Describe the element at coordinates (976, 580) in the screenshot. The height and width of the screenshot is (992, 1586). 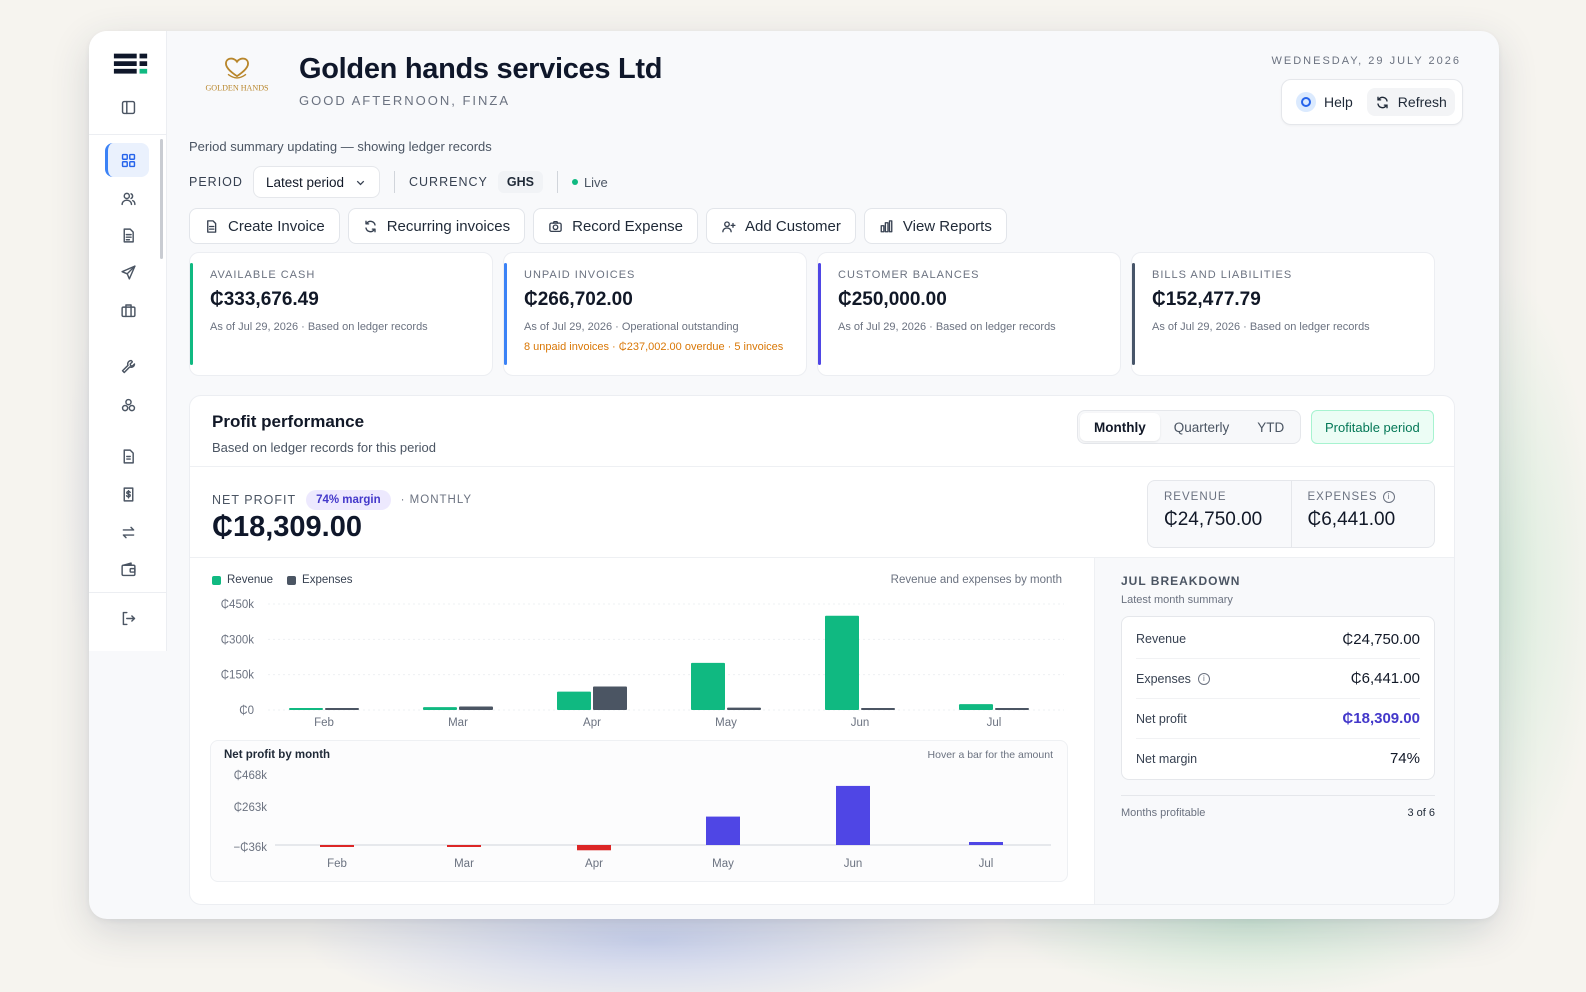
I see `chart-caption: Revenue and expenses by month` at that location.